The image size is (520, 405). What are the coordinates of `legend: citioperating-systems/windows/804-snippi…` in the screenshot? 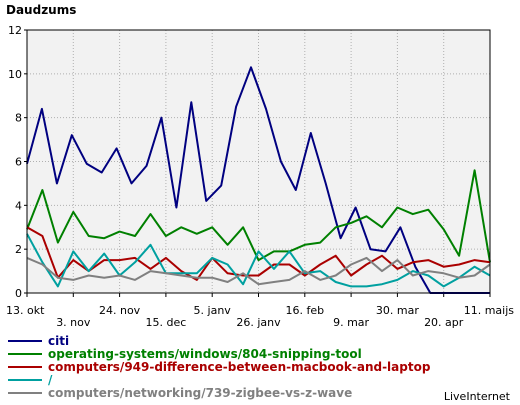 It's located at (219, 367).